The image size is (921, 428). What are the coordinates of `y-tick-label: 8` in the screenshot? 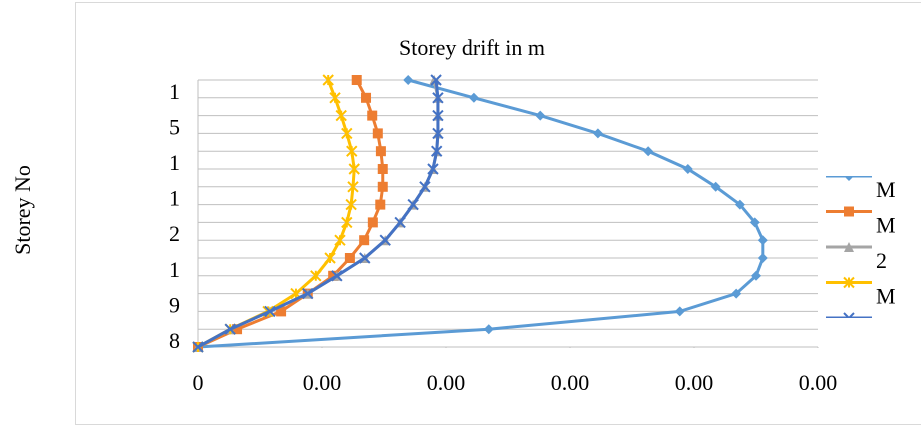 It's located at (174, 340).